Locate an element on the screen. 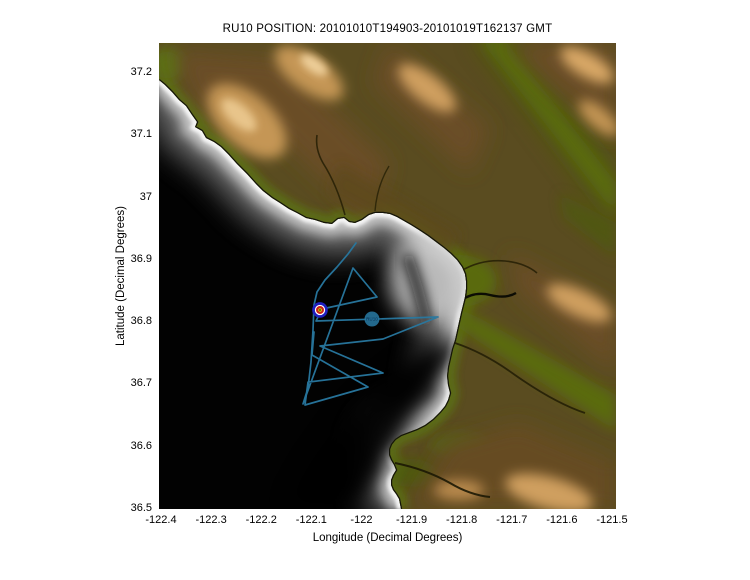 Image resolution: width=750 pixels, height=580 pixels. x-tick: -122.1 is located at coordinates (311, 520).